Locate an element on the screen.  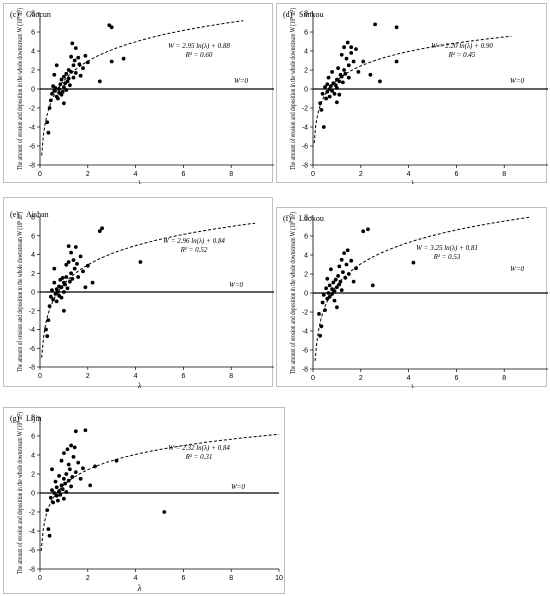
station-name: Gaocun is located at coordinates (38, 14).